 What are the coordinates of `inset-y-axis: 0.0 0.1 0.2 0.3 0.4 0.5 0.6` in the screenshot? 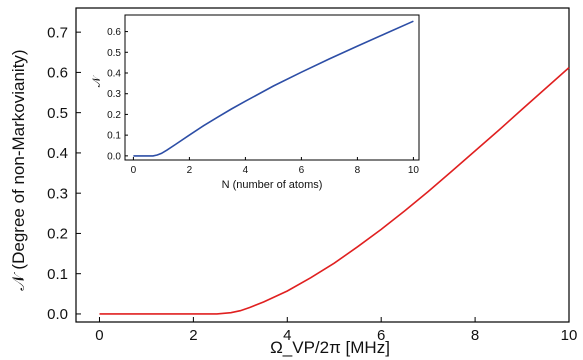 It's located at (117, 94).